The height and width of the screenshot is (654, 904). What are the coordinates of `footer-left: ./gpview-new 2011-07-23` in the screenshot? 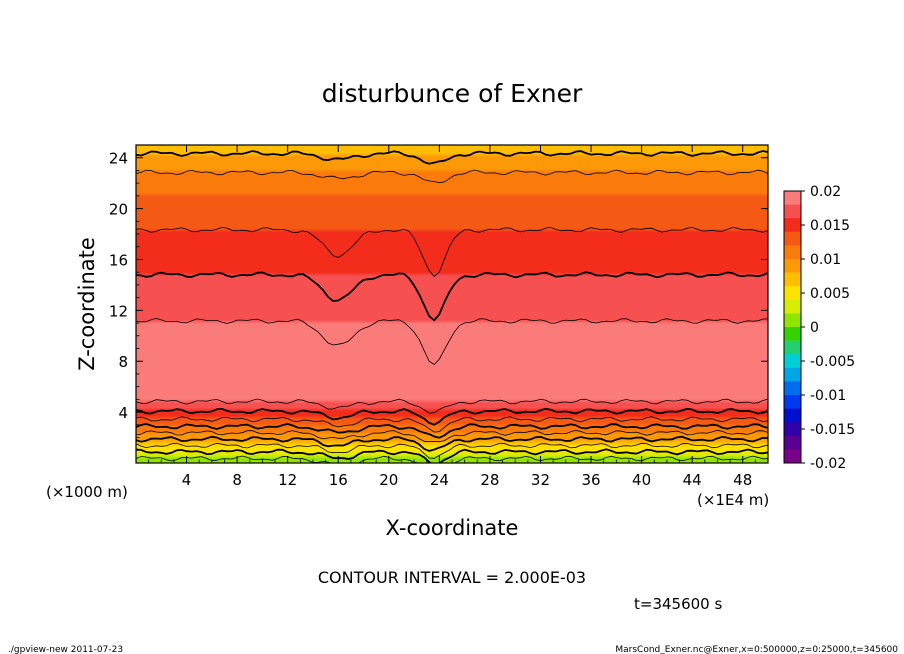 It's located at (65, 649).